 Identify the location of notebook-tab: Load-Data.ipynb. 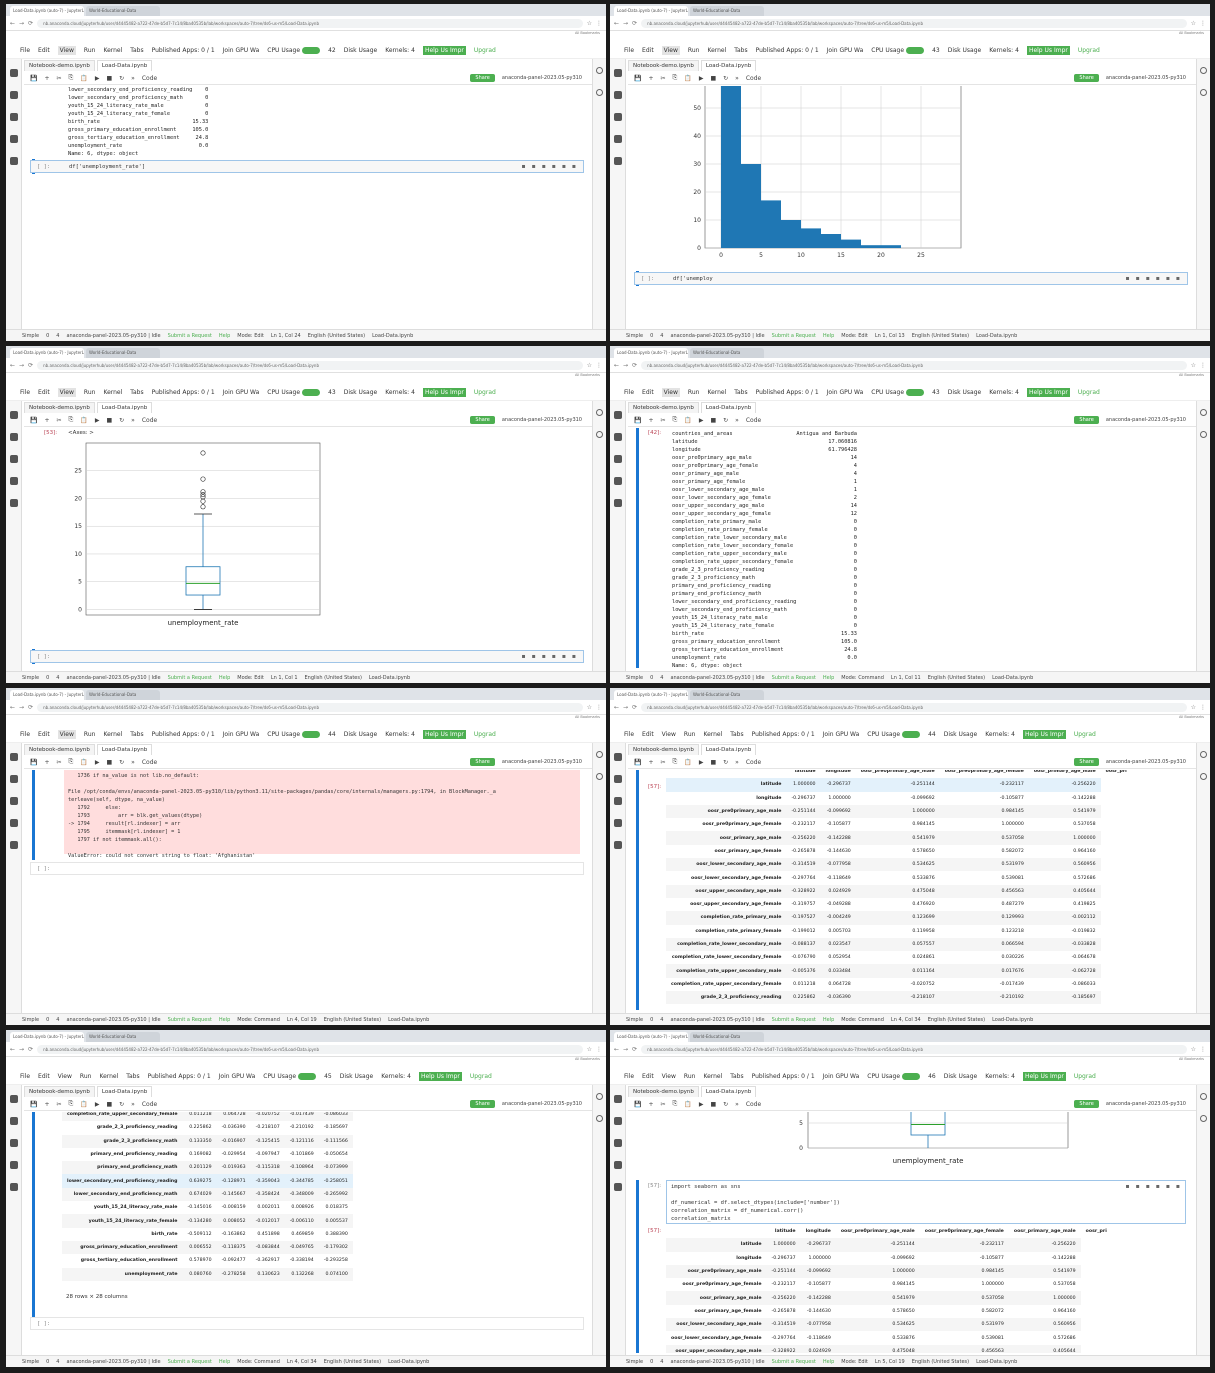
(728, 407).